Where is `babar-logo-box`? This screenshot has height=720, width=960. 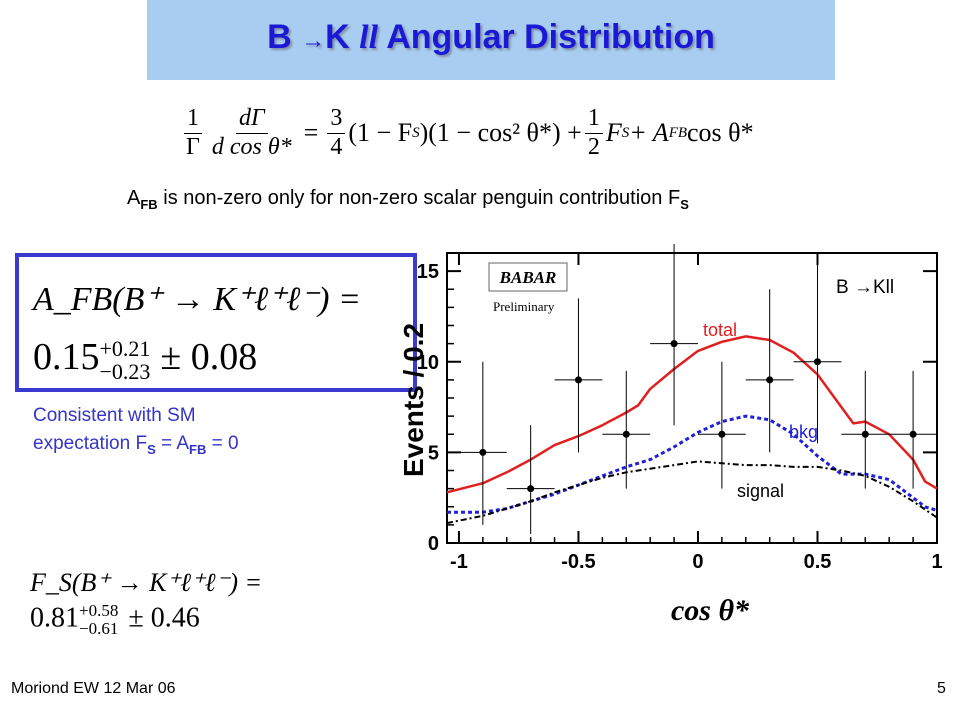
babar-logo-box is located at coordinates (528, 277).